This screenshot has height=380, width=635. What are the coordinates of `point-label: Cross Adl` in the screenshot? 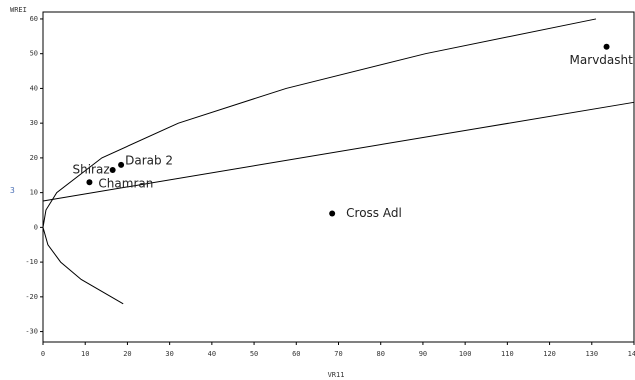 It's located at (374, 213).